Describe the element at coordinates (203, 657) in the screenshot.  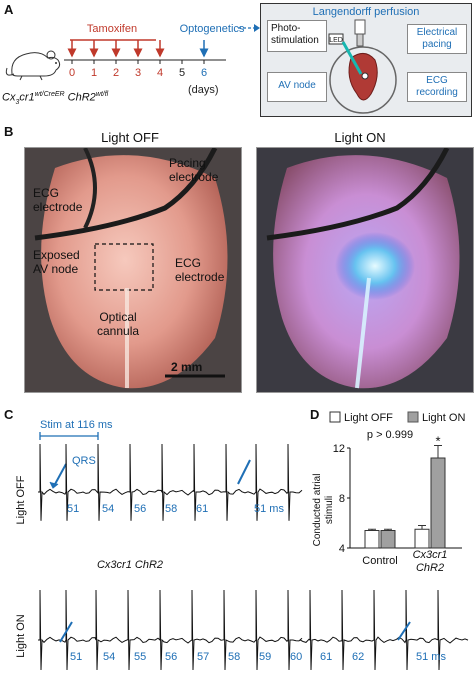
I see `on-interval-4: 57` at that location.